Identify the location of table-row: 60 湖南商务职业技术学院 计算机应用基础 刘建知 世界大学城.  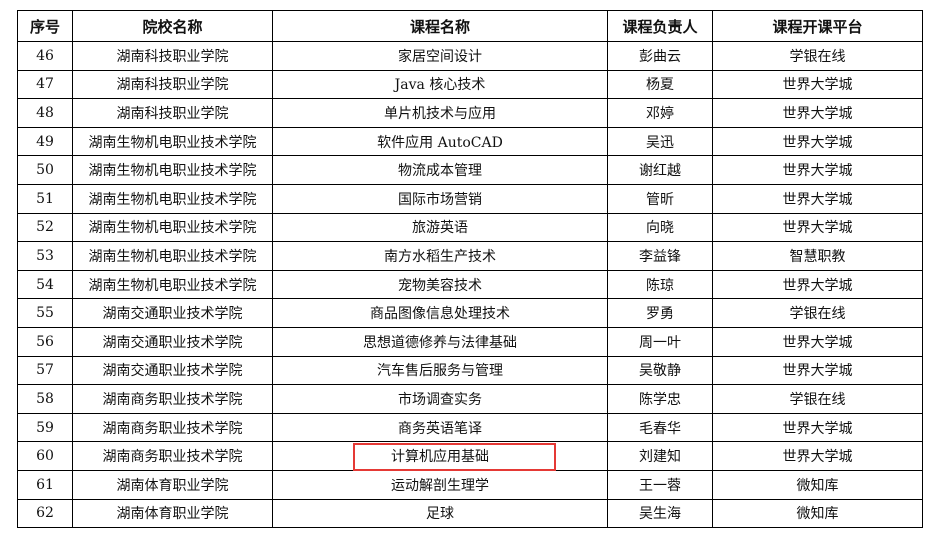
(470, 456).